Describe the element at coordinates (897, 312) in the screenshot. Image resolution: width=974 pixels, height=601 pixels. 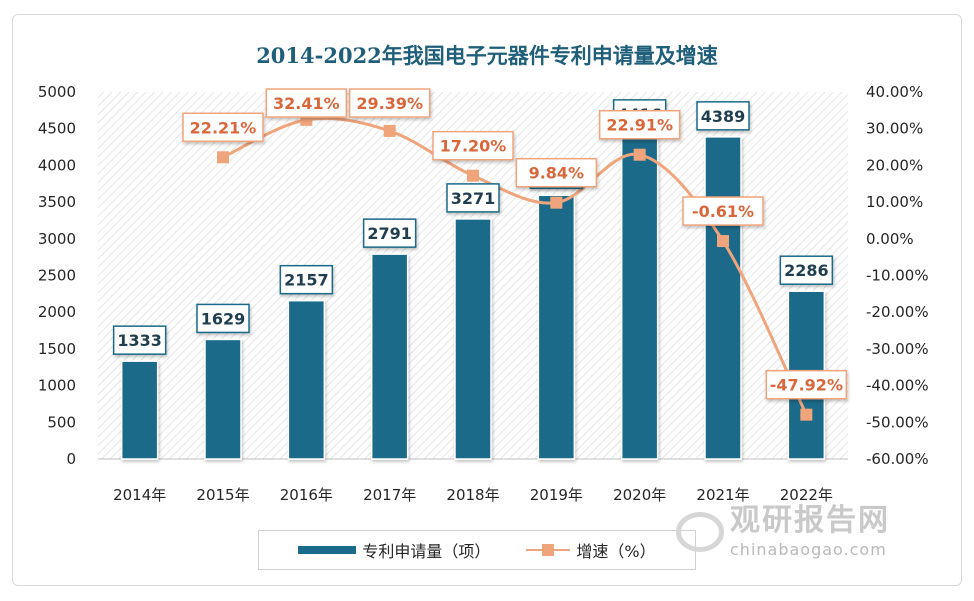
I see `y-right-tick-label: -20.00%` at that location.